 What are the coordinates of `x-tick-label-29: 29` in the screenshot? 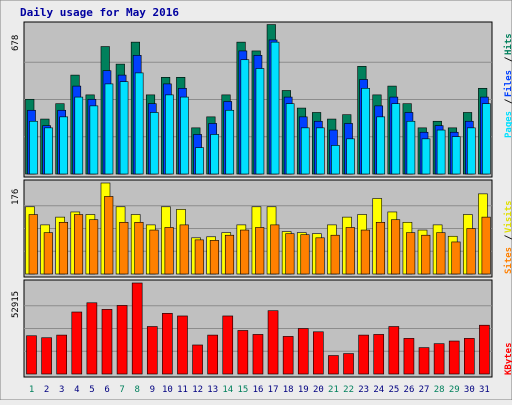 It's located at (454, 390).